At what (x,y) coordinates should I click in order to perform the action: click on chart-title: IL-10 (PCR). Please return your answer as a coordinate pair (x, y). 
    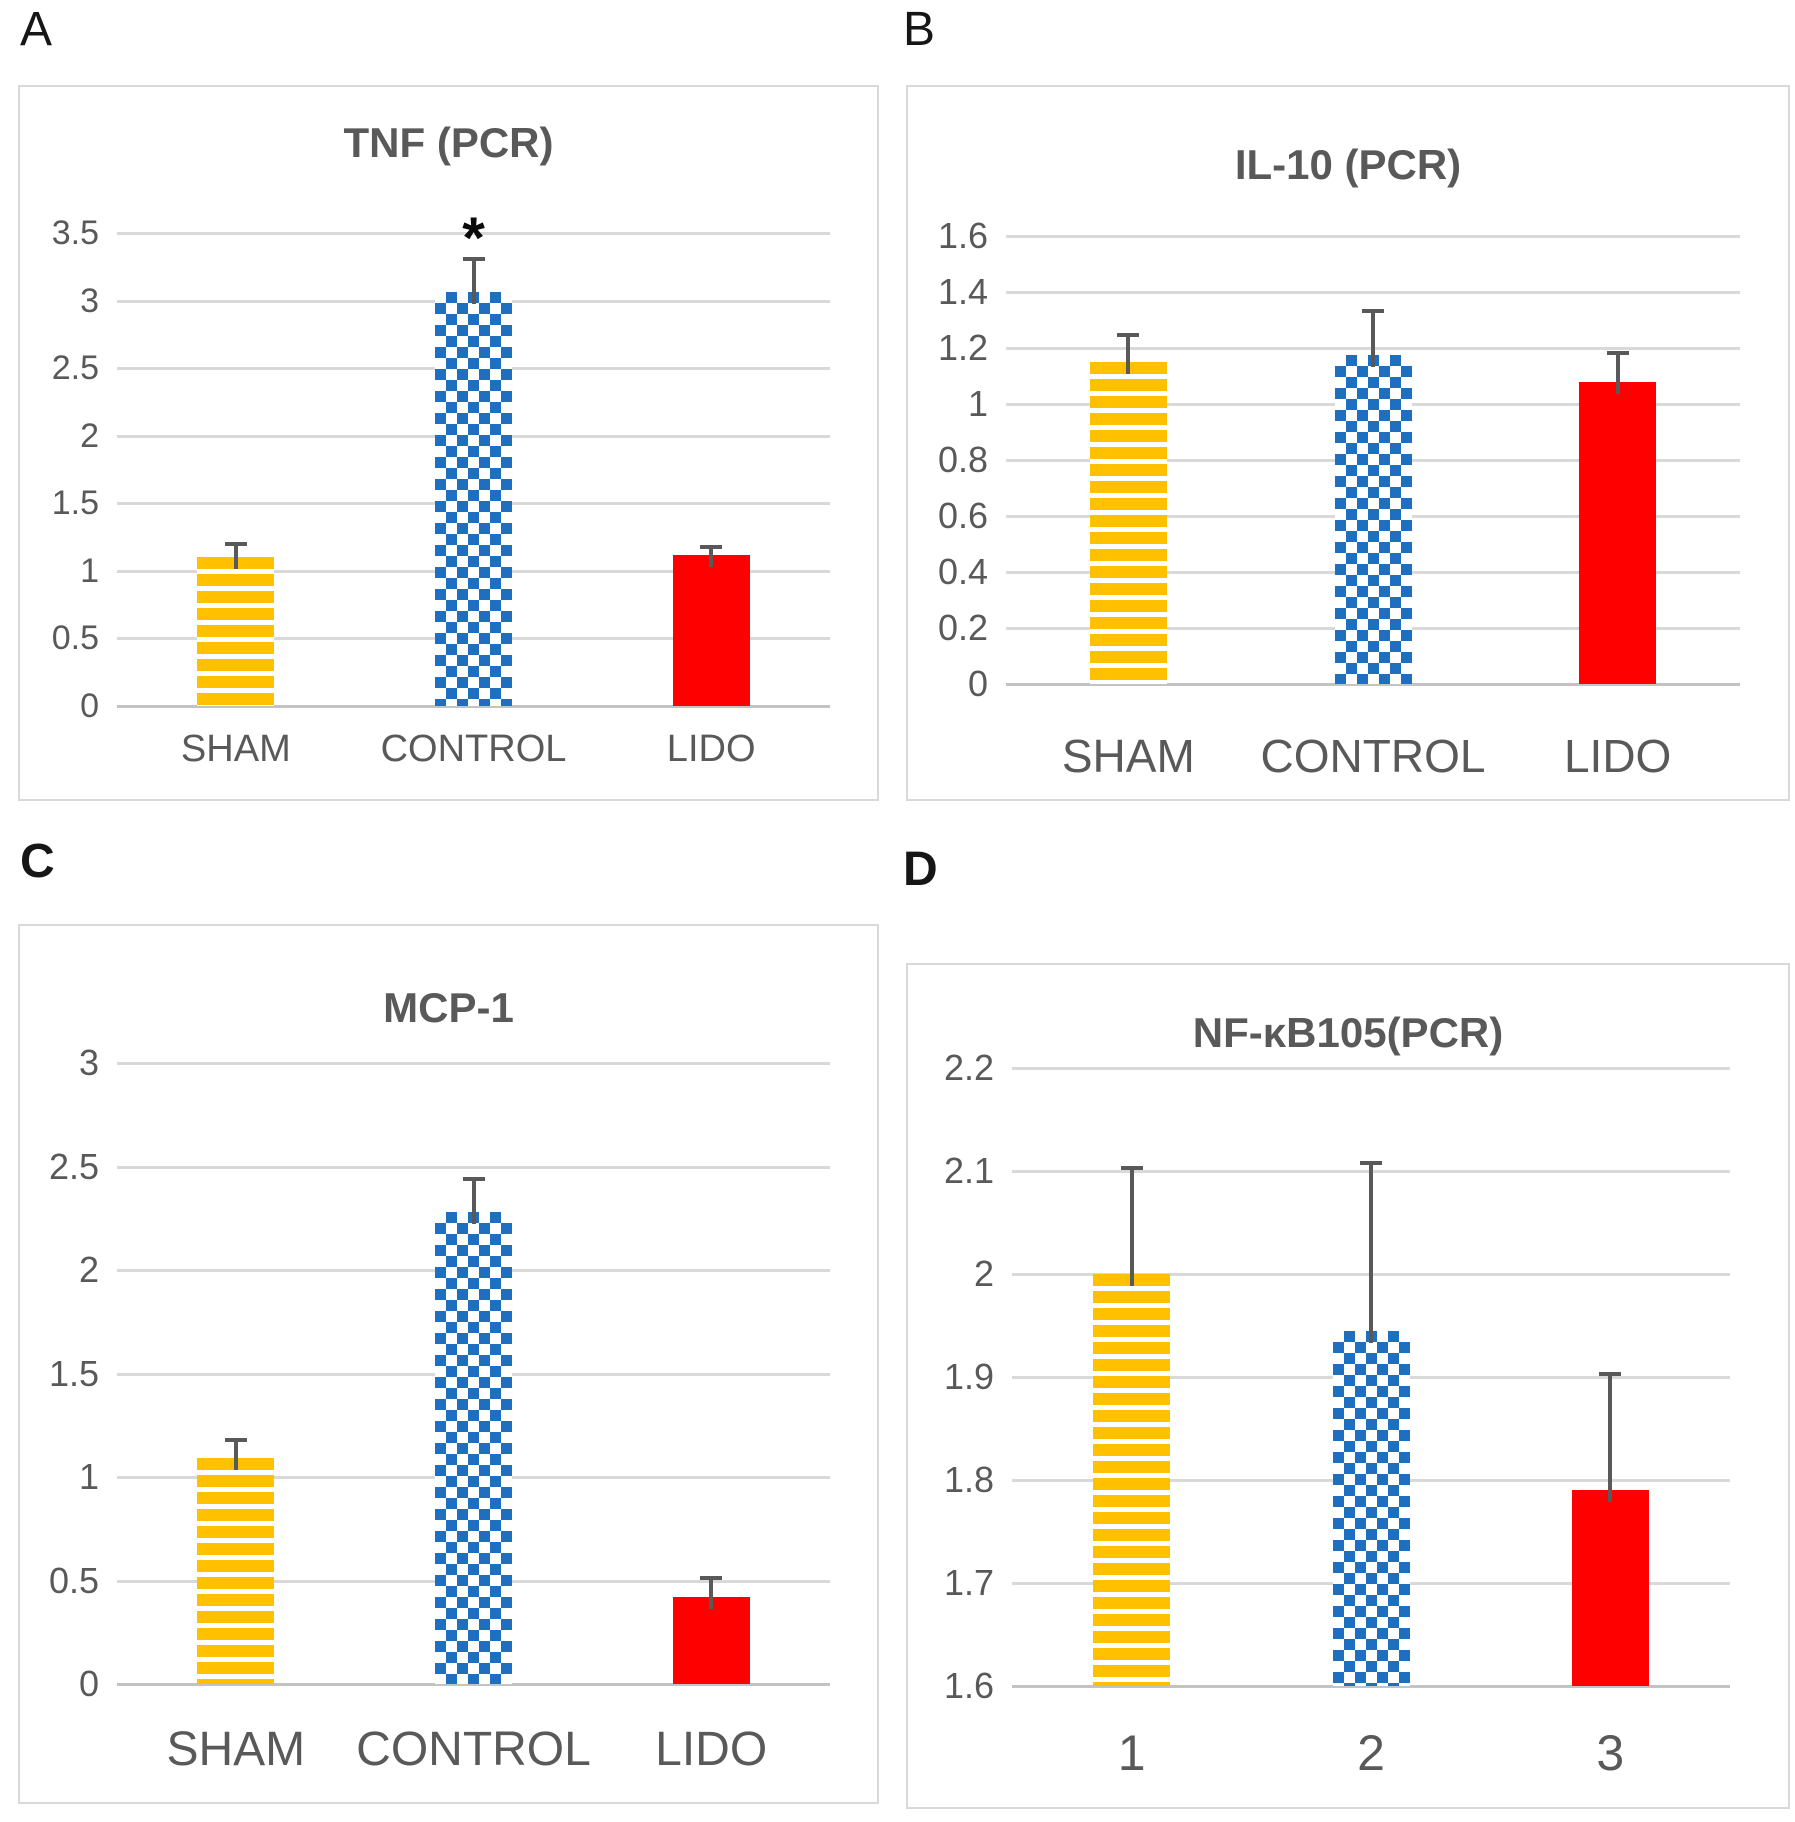
    Looking at the image, I should click on (1348, 164).